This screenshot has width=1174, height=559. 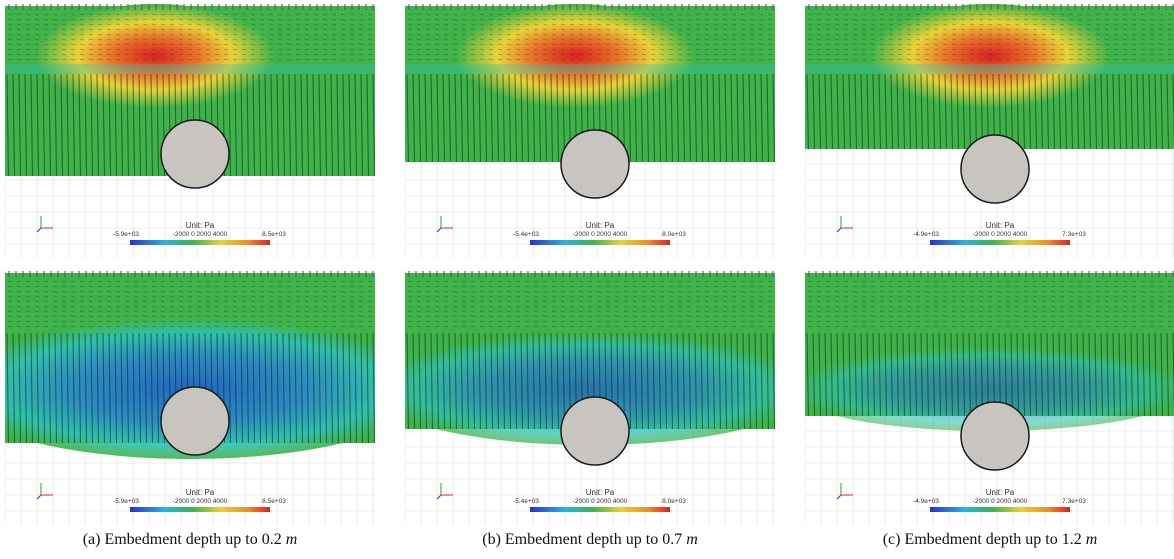 I want to click on subfigure-caption: (b) Embedment depth up to 0.7 m, so click(x=590, y=540).